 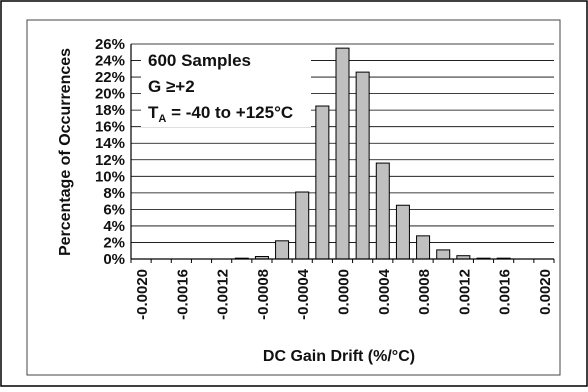 I want to click on x-tick-label-5: 0.0000, so click(x=344, y=292).